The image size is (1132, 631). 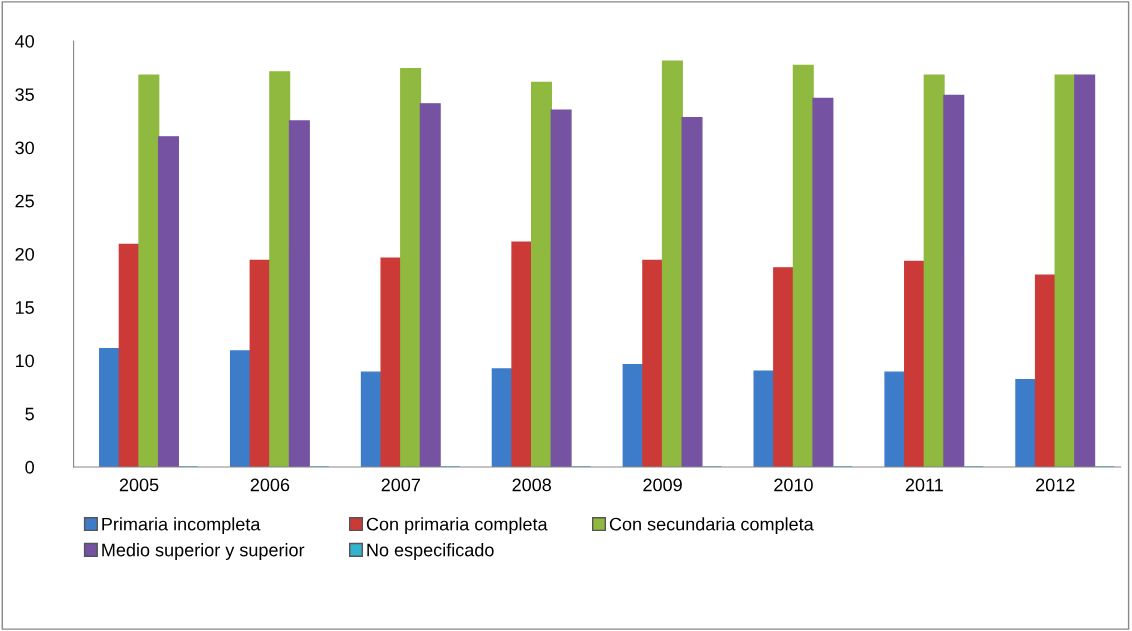 What do you see at coordinates (400, 485) in the screenshot?
I see `x-tick-label: 2007` at bounding box center [400, 485].